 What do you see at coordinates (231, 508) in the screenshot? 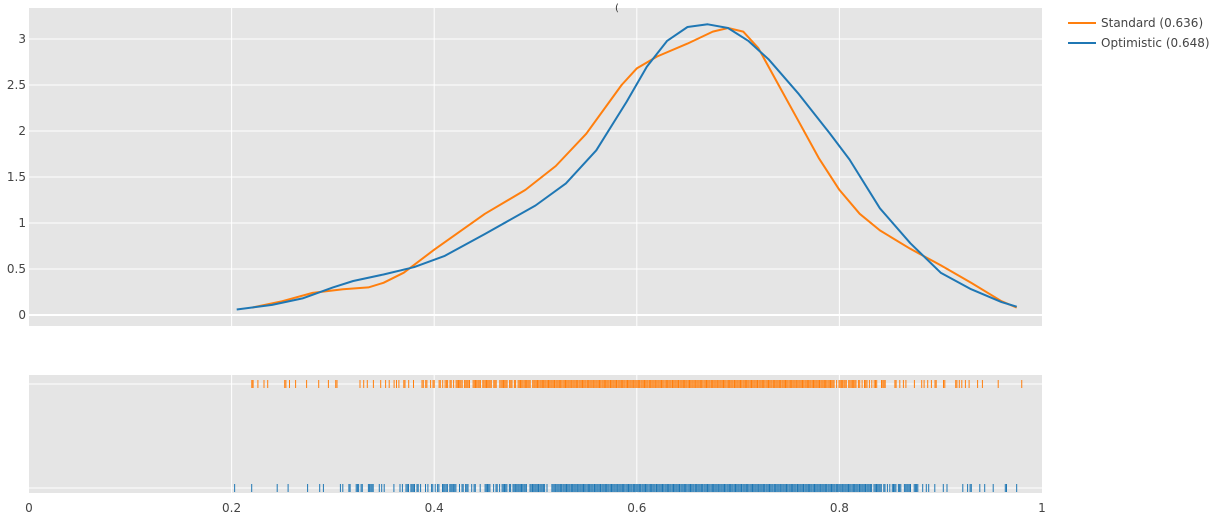
I see `x-tick-label: 0.2` at bounding box center [231, 508].